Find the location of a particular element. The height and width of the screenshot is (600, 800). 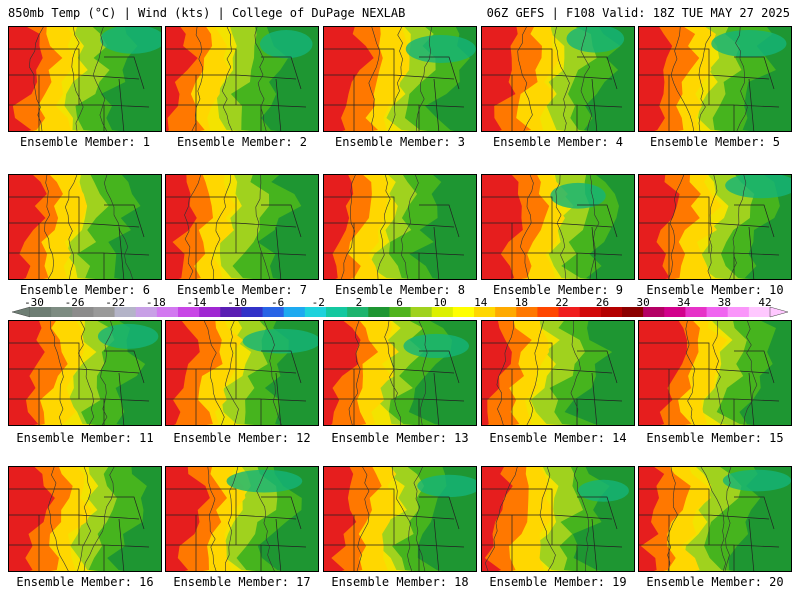

colorbar-tick-label: -14 is located at coordinates (196, 302).